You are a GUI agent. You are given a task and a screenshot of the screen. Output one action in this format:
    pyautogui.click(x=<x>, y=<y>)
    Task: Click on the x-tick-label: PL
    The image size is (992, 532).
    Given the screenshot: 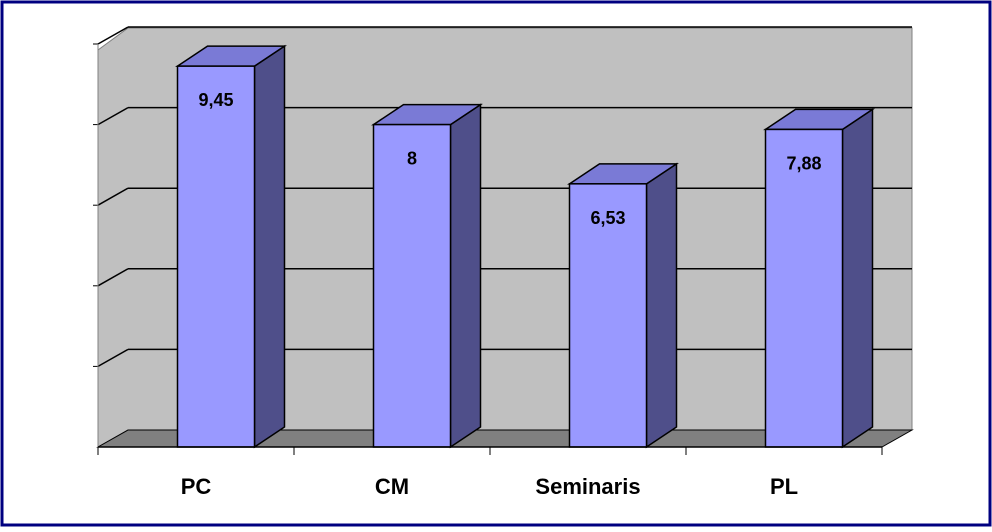 What is the action you would take?
    pyautogui.click(x=784, y=486)
    